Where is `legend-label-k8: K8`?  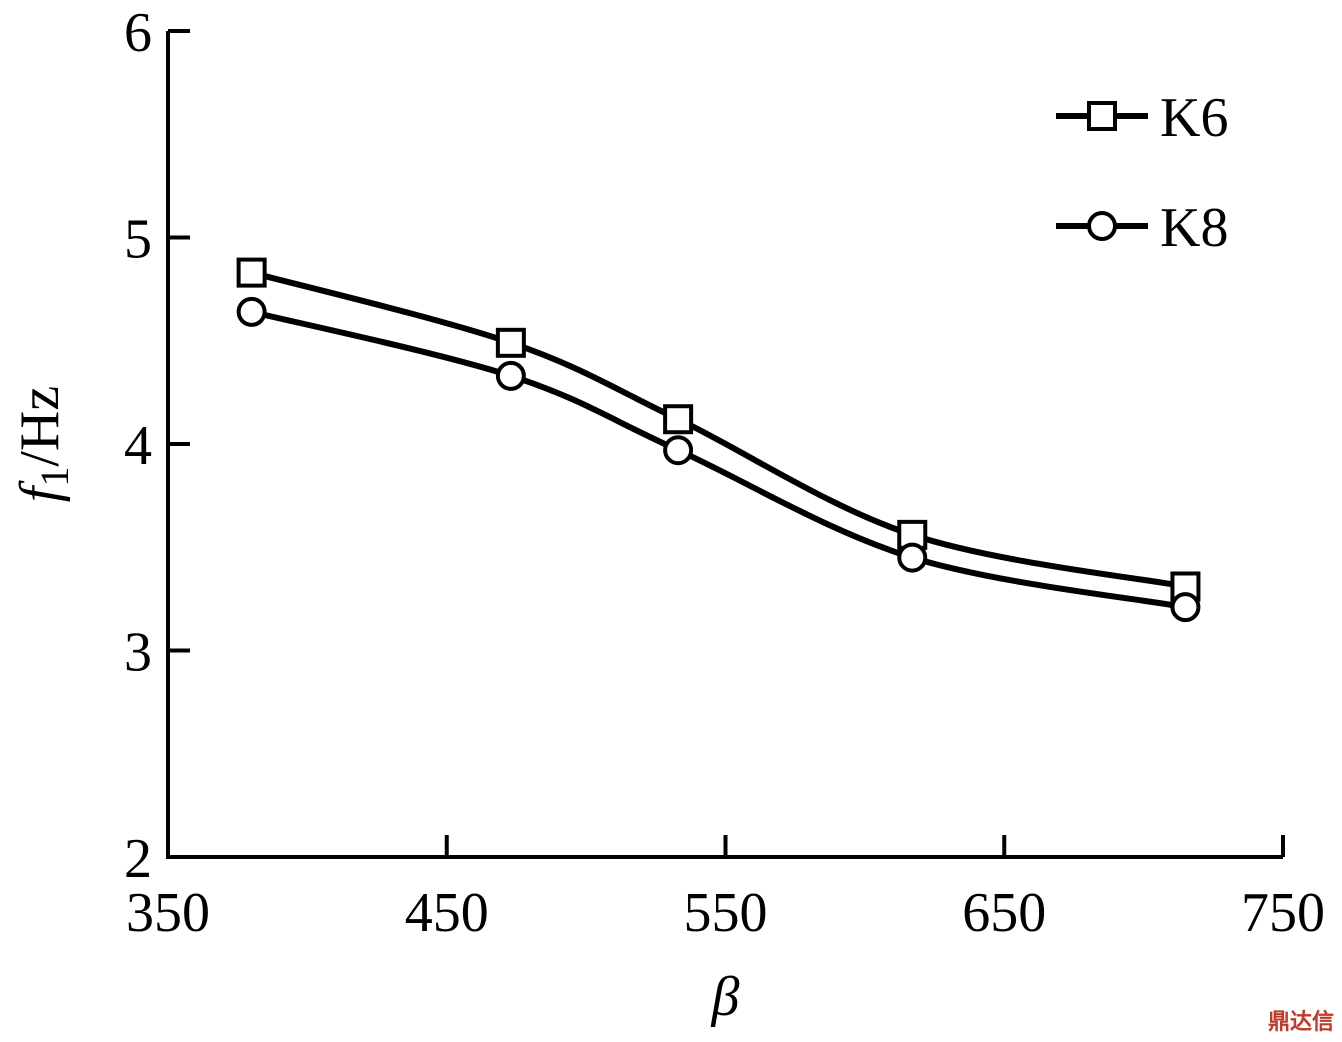
legend-label-k8: K8 is located at coordinates (1194, 228).